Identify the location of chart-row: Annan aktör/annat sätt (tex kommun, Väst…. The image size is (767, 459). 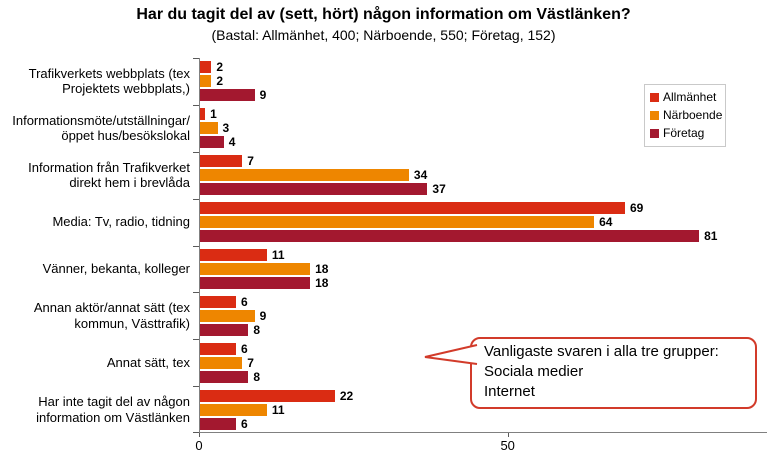
(383, 315).